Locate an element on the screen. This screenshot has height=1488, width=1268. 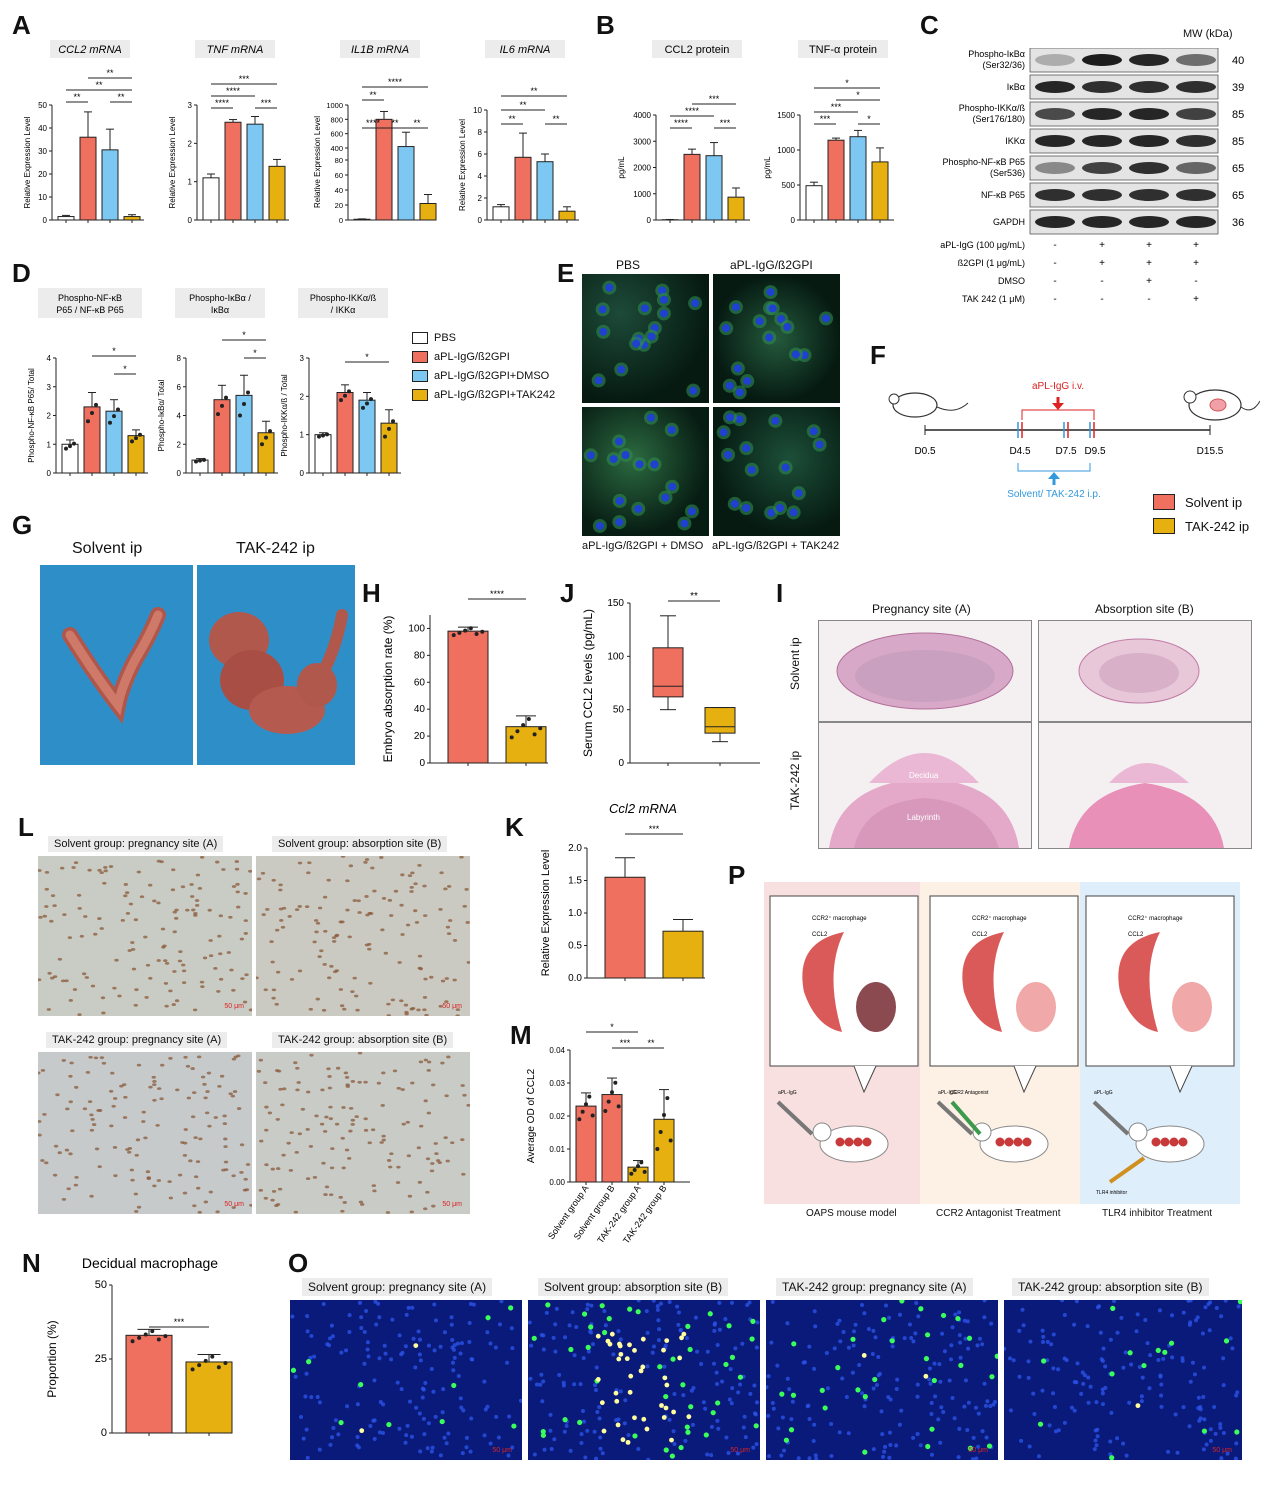
p-title: CCR2 Antagonist Treatment is located at coordinates (998, 1213).